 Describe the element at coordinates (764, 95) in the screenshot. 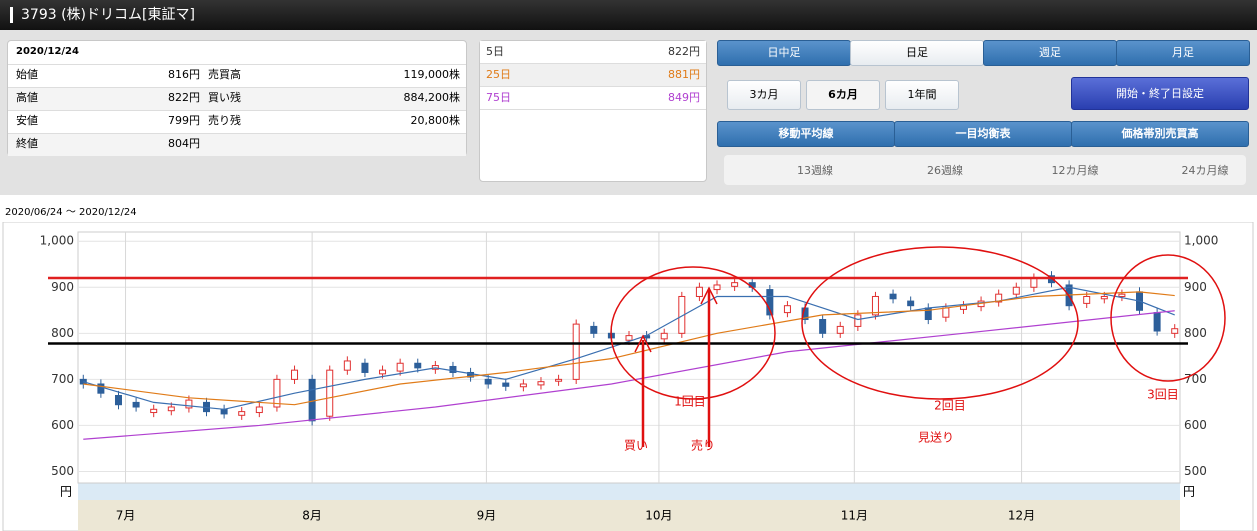

I see `span-button: 3カ月` at that location.